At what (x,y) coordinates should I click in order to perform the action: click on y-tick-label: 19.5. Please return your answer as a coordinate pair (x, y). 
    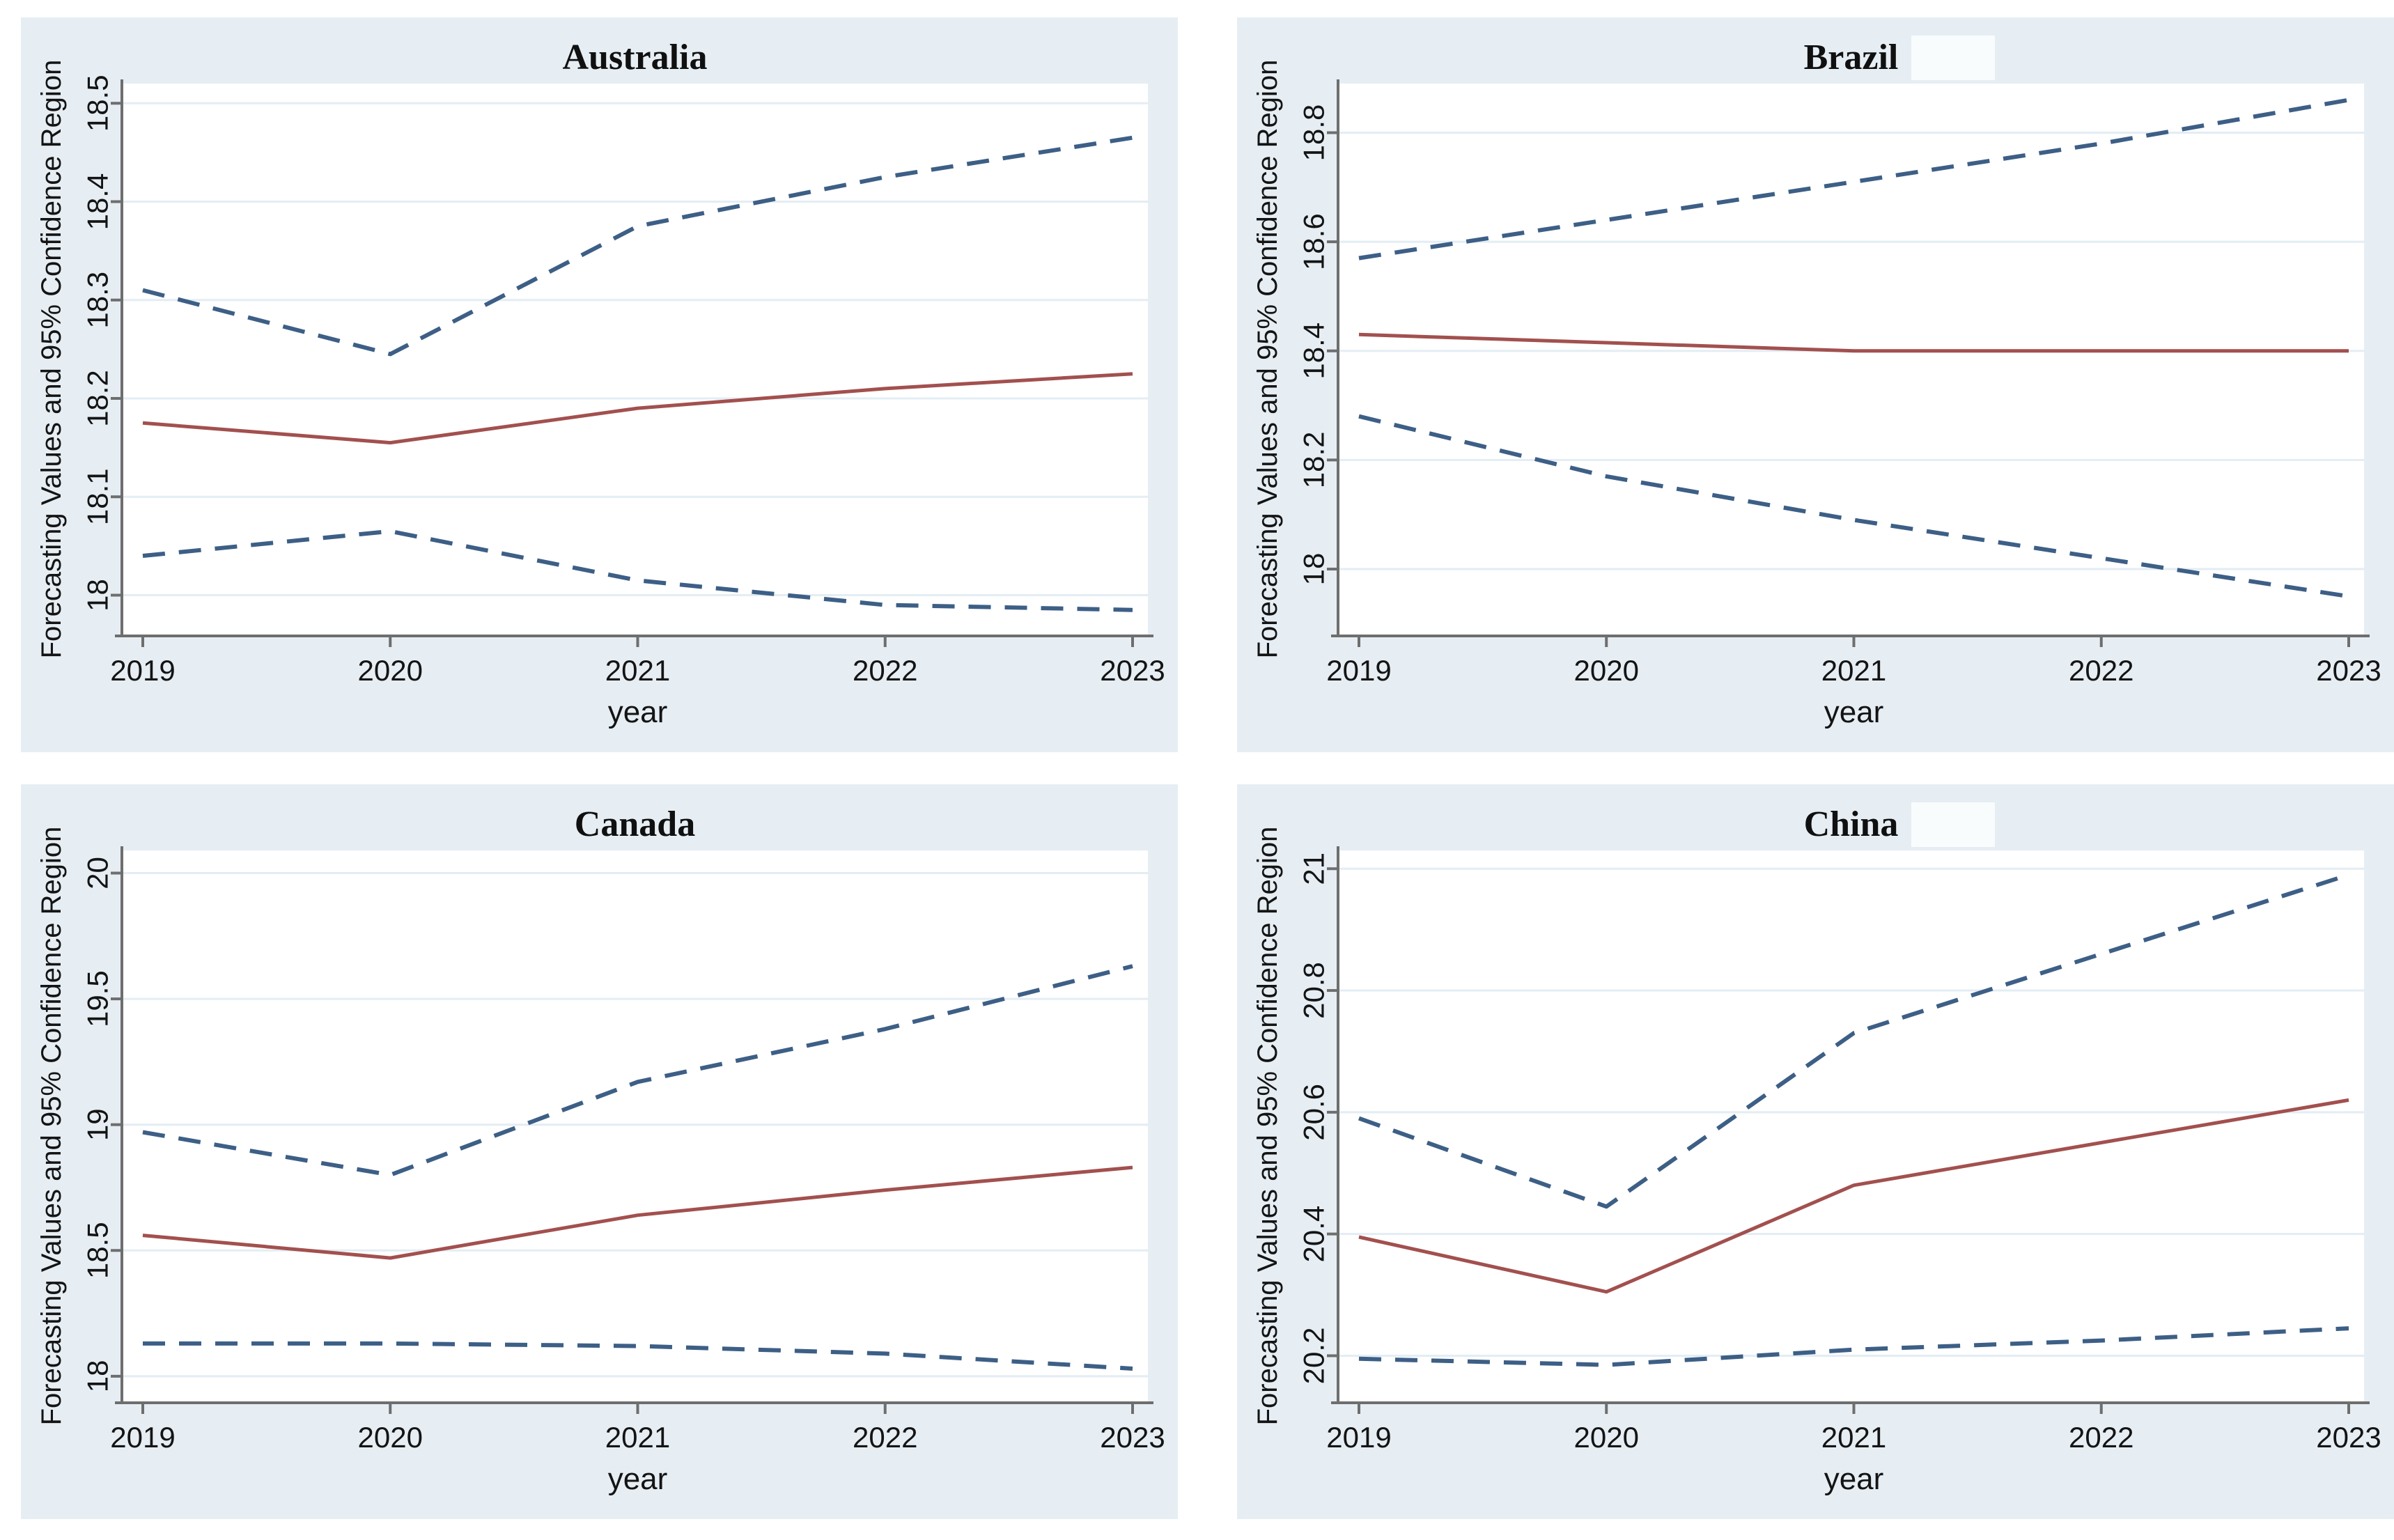
    Looking at the image, I should click on (97, 999).